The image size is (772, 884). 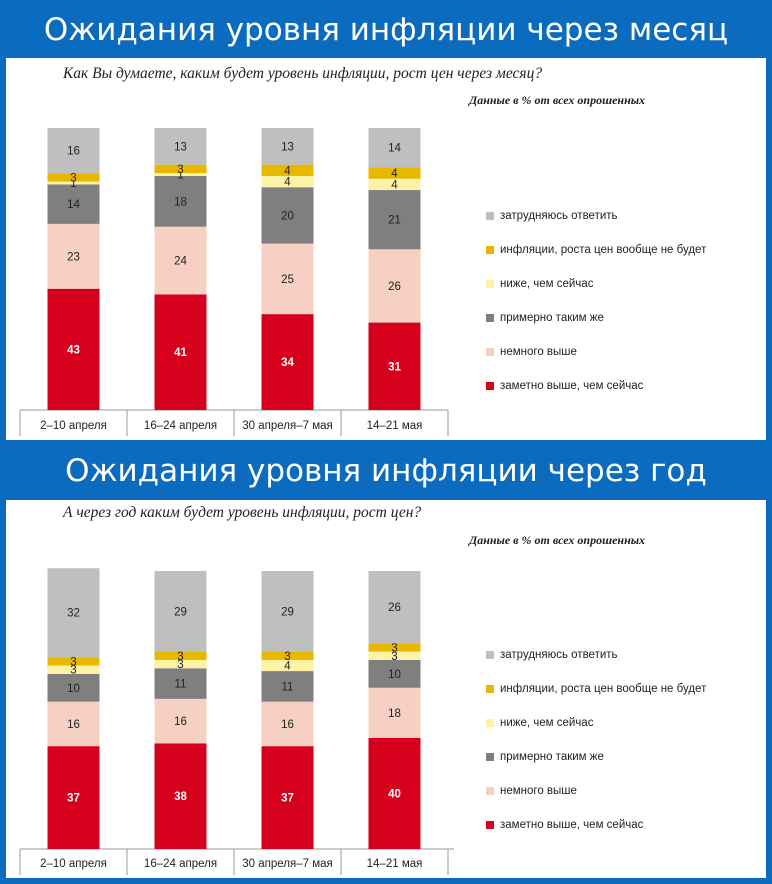 What do you see at coordinates (564, 386) in the screenshot?
I see `legend-item: заметно выше, чем сейчас` at bounding box center [564, 386].